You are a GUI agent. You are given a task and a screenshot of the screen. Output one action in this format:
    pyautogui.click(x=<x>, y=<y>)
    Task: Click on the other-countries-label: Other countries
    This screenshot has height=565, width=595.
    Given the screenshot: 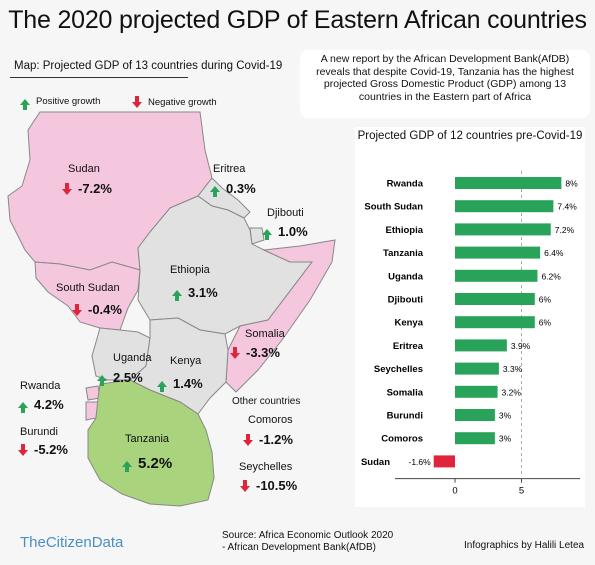 What is the action you would take?
    pyautogui.click(x=266, y=401)
    